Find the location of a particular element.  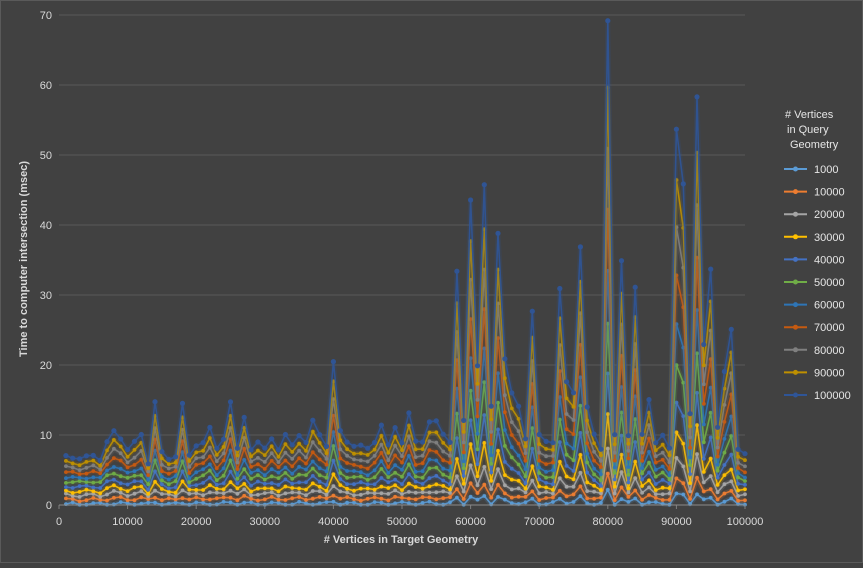

y-tick-label: 50 is located at coordinates (46, 156).